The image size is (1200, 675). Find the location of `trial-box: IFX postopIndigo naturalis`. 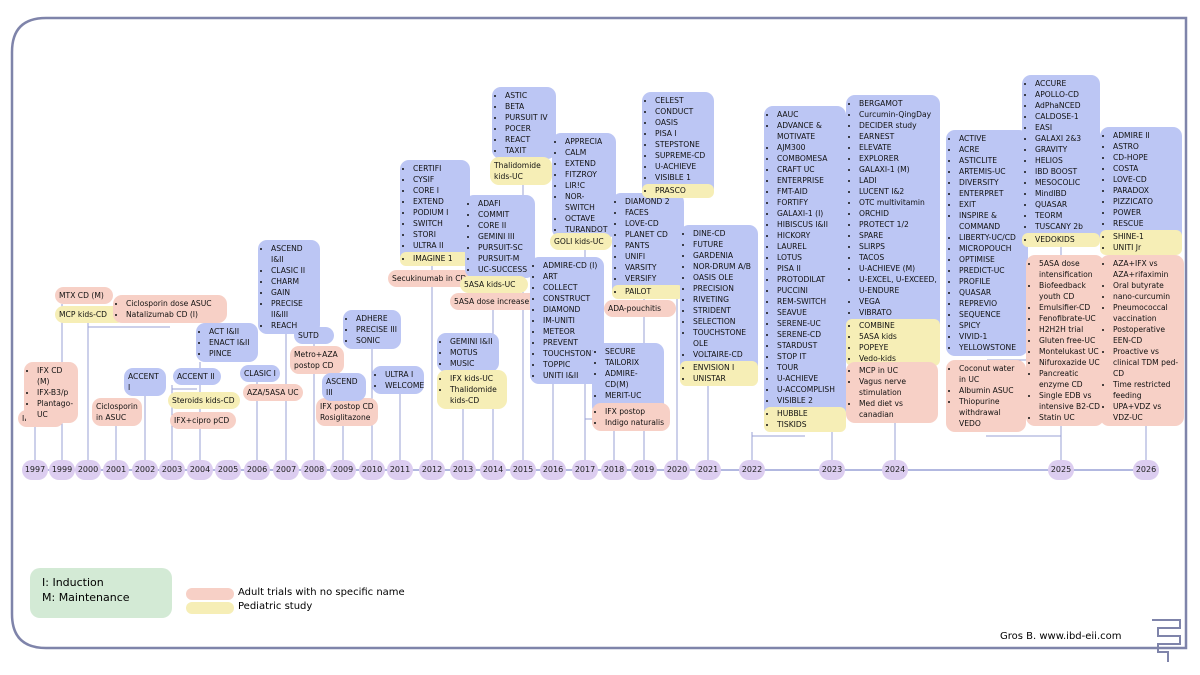

trial-box: IFX postopIndigo naturalis is located at coordinates (631, 417).